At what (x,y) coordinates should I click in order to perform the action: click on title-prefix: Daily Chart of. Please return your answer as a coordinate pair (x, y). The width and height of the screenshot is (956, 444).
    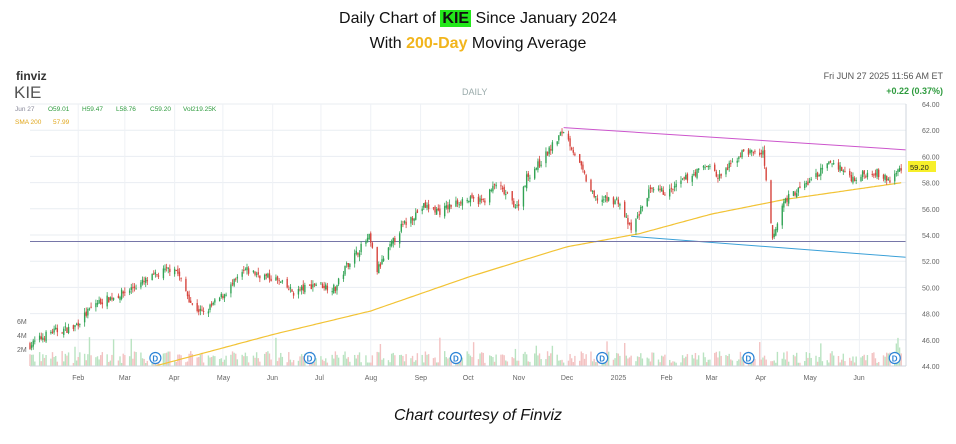
    Looking at the image, I should click on (390, 18).